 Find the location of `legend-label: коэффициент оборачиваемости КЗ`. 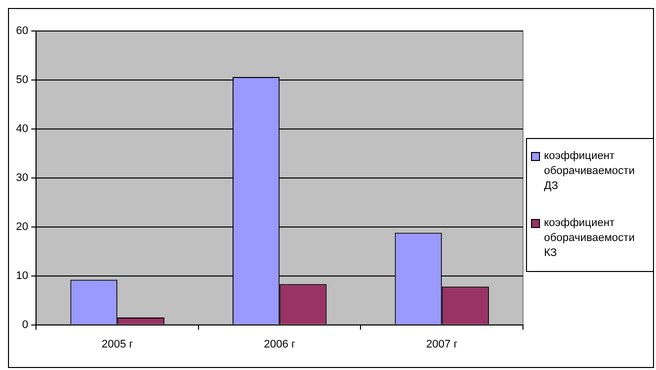

legend-label: коэффициент оборачиваемости КЗ is located at coordinates (590, 238).